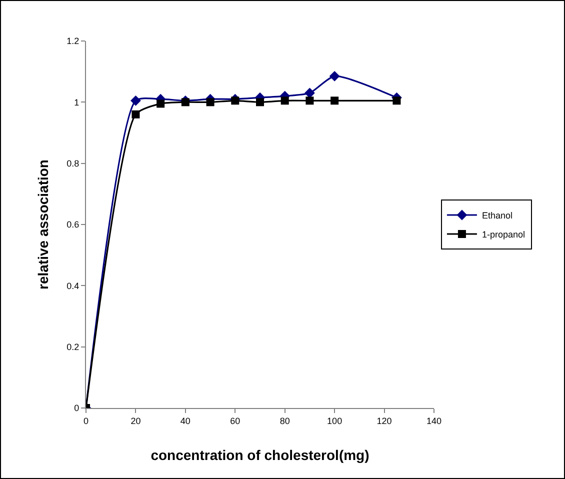  What do you see at coordinates (503, 235) in the screenshot?
I see `legend-label: 1-propanol` at bounding box center [503, 235].